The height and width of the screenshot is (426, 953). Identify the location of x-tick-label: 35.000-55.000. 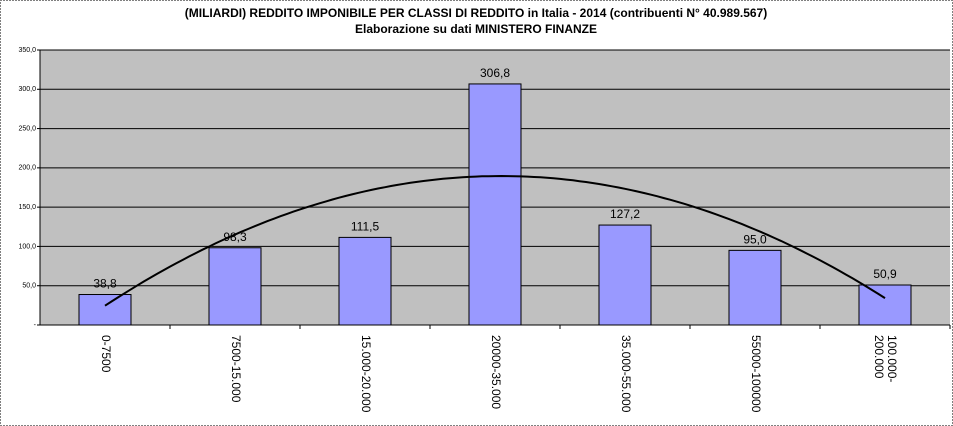
(626, 374).